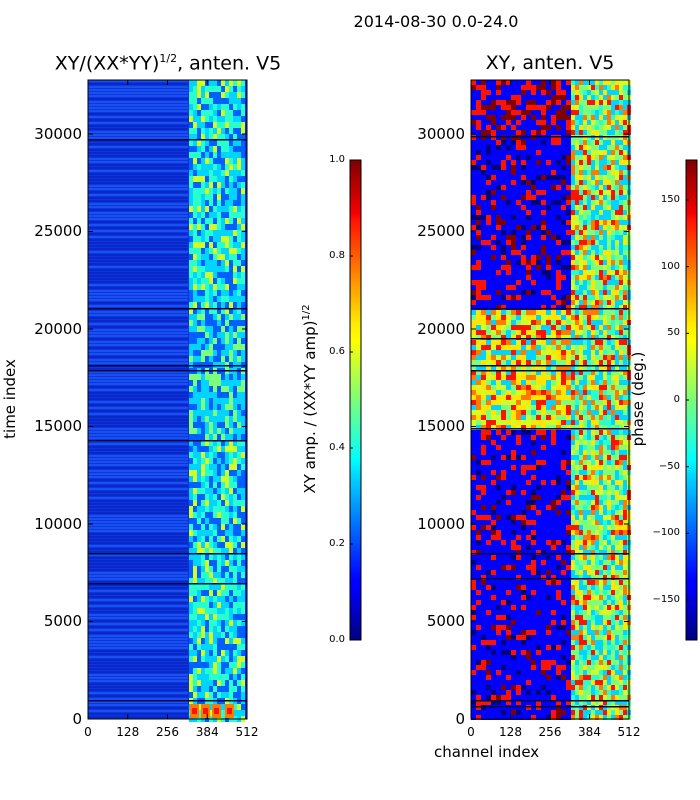 Image resolution: width=700 pixels, height=800 pixels. I want to click on left-heatmap-hot-core, so click(205, 711).